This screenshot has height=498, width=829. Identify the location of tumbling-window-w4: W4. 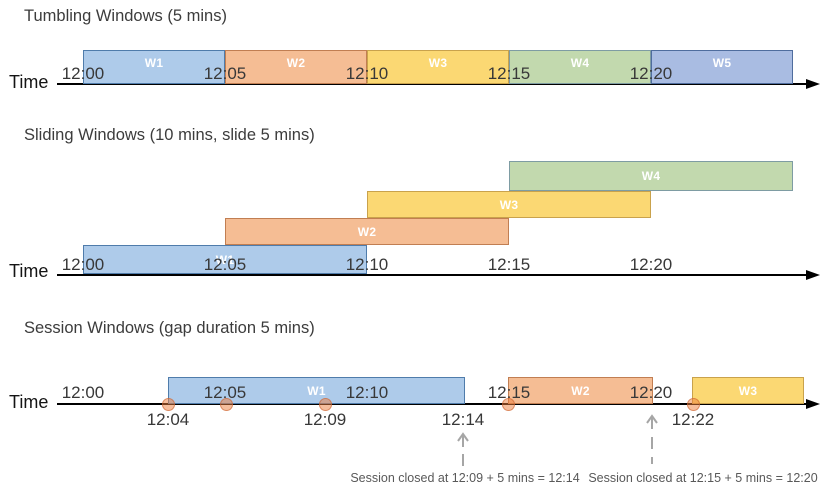
(580, 67).